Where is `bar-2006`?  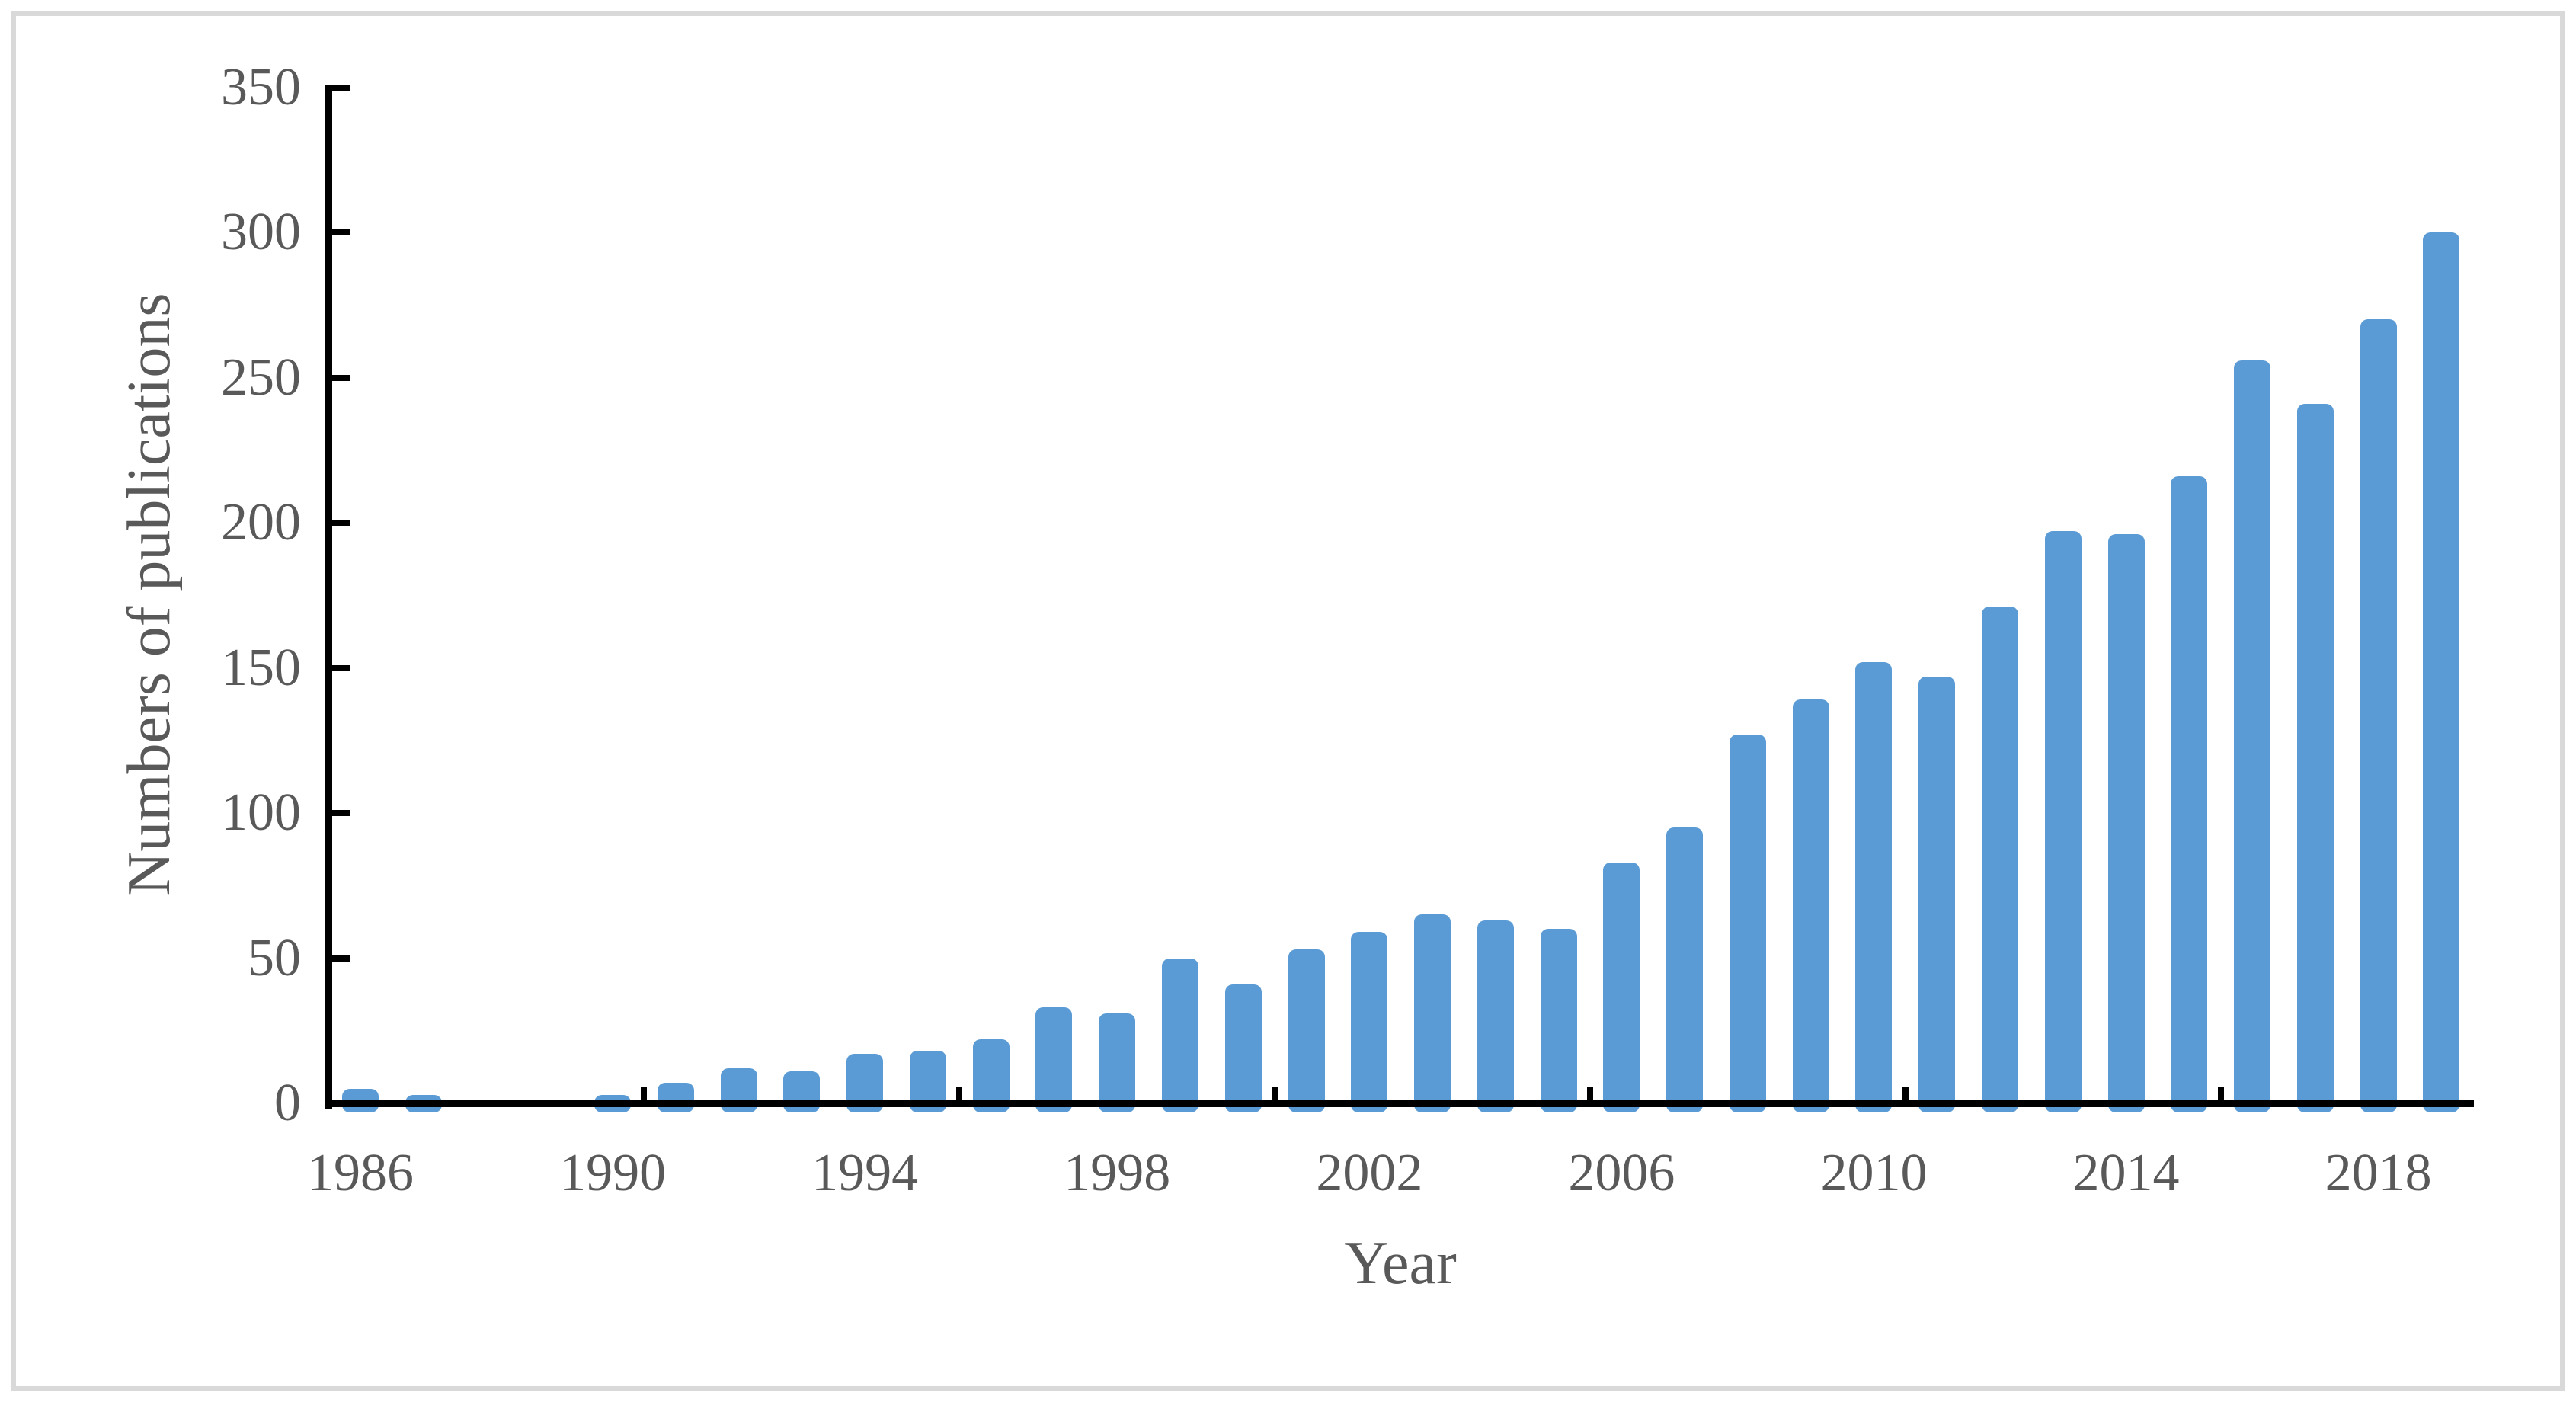 bar-2006 is located at coordinates (1621, 987).